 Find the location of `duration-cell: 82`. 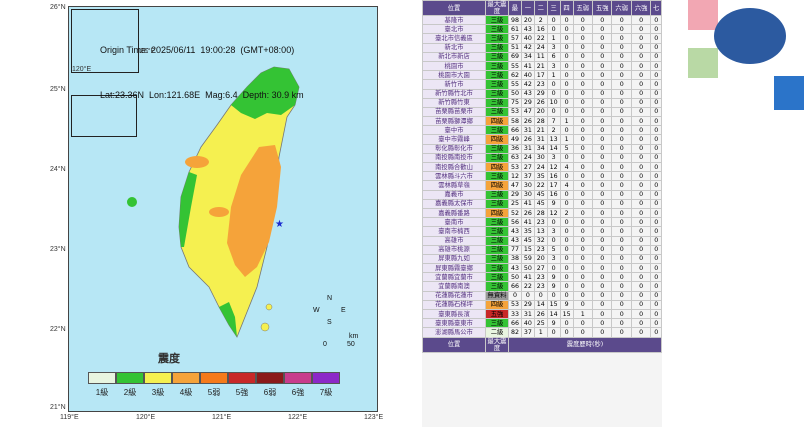

duration-cell: 82 is located at coordinates (515, 332).